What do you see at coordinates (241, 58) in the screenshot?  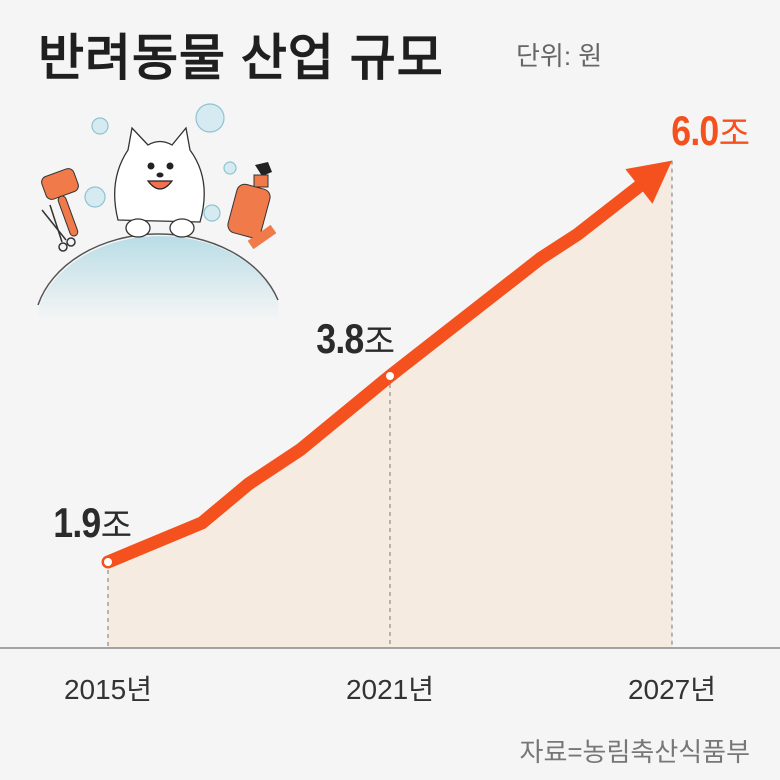 I see `page-title: 반려동물 산업 규모` at bounding box center [241, 58].